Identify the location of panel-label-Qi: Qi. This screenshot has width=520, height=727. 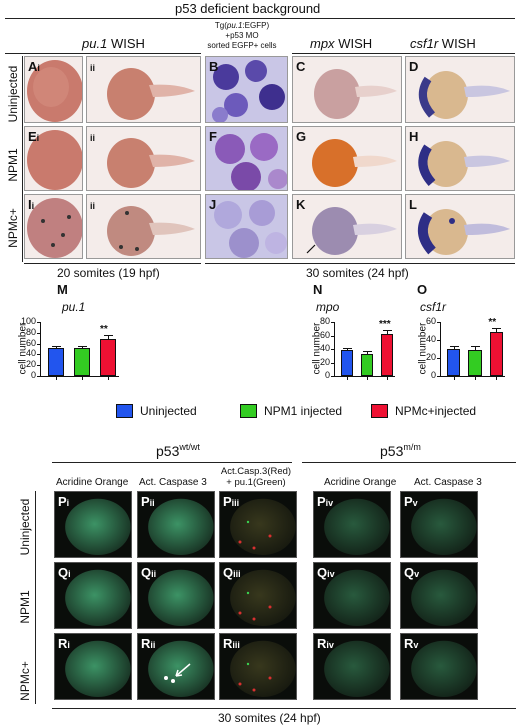
(64, 572).